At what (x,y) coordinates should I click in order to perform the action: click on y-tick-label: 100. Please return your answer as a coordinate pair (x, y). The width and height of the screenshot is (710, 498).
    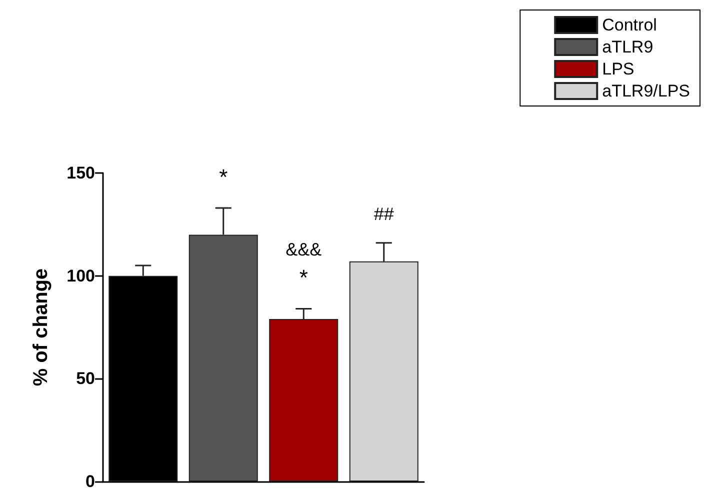
    Looking at the image, I should click on (80, 276).